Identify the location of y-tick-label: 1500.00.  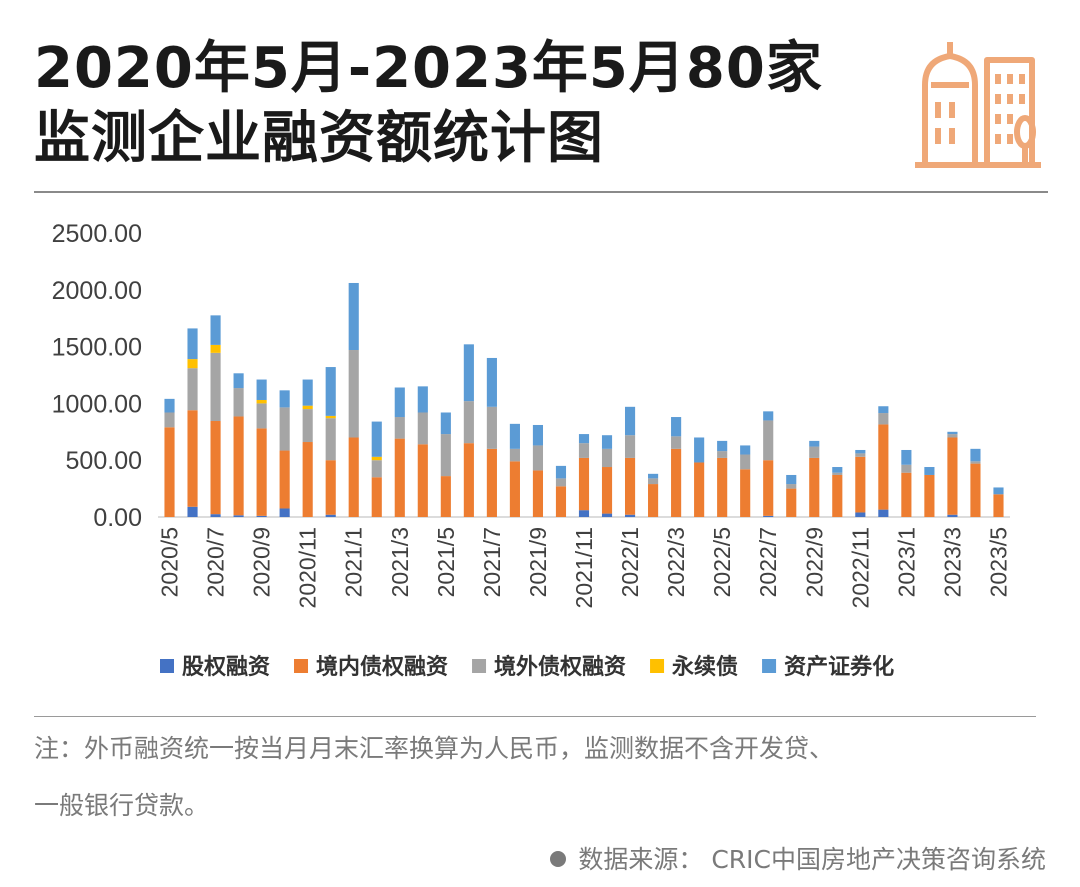
(97, 348).